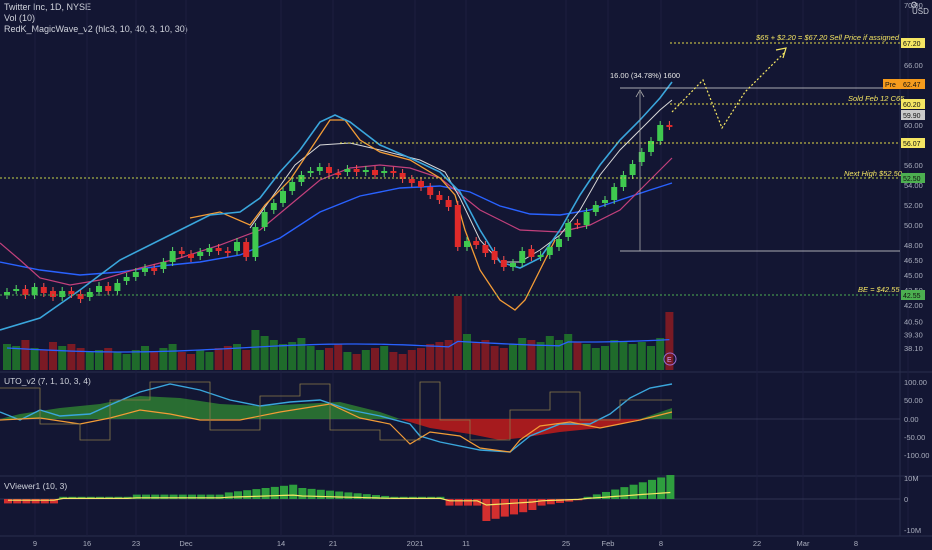  What do you see at coordinates (913, 185) in the screenshot?
I see `price-axis-tick: 54.00` at bounding box center [913, 185].